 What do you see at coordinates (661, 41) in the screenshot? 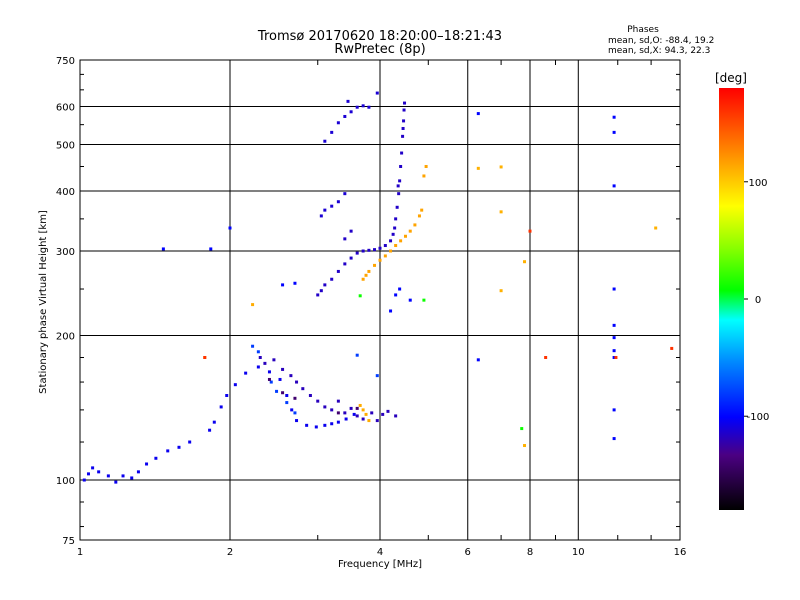
I see `phase-box-o-stats: mean, sd,O: -88.4, 19.2` at bounding box center [661, 41].